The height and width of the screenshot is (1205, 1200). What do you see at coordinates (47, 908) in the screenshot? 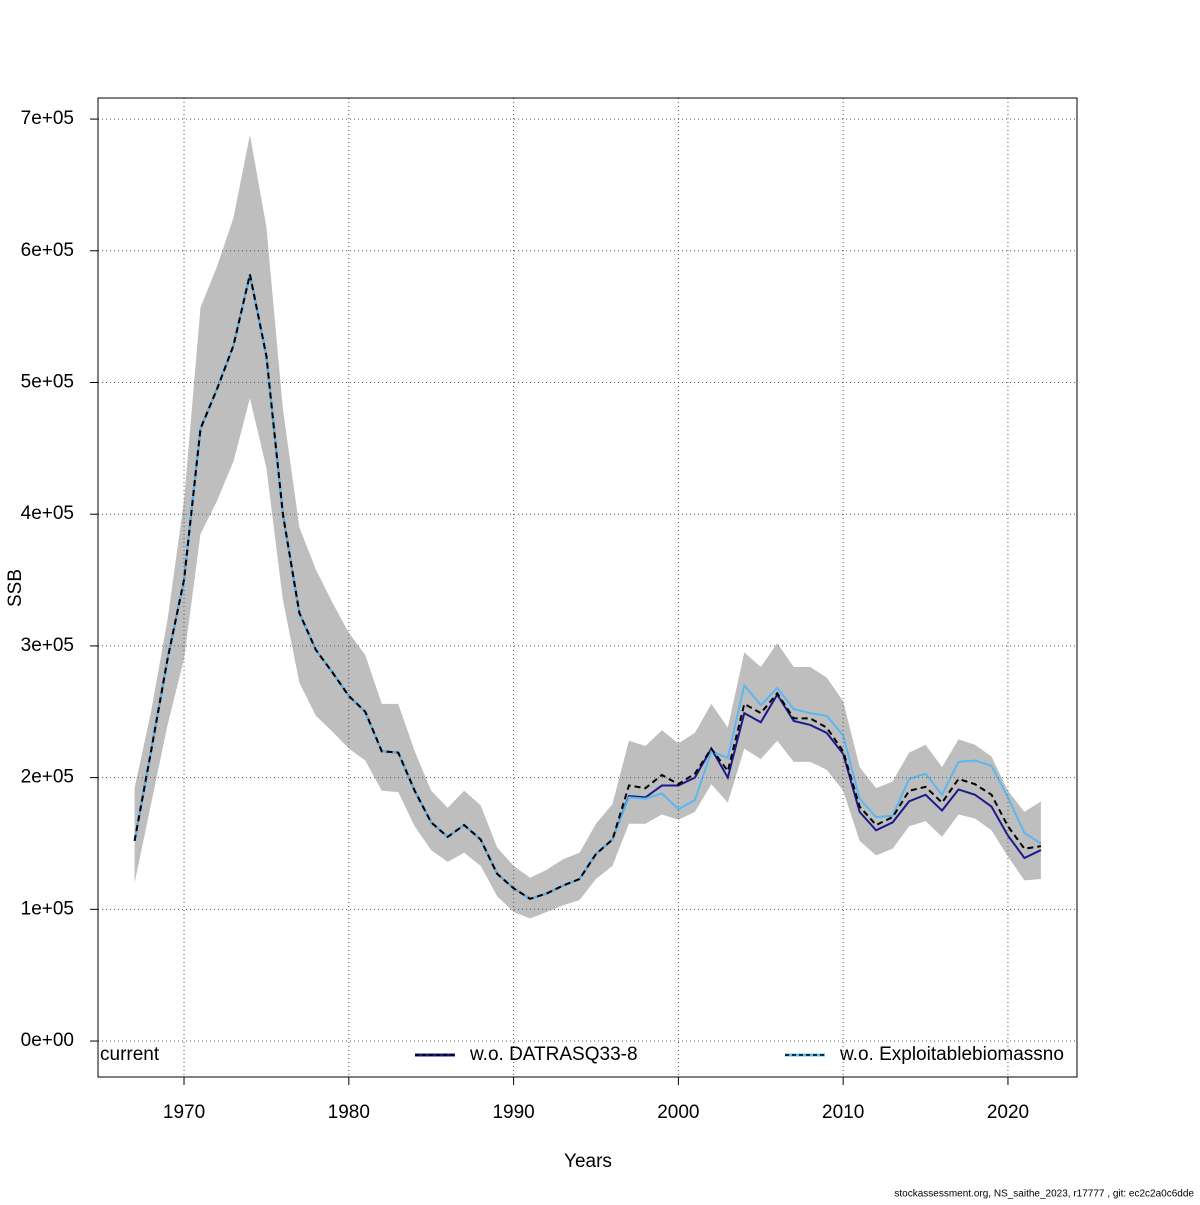
I see `y-tick-label: 1e+05` at bounding box center [47, 908].